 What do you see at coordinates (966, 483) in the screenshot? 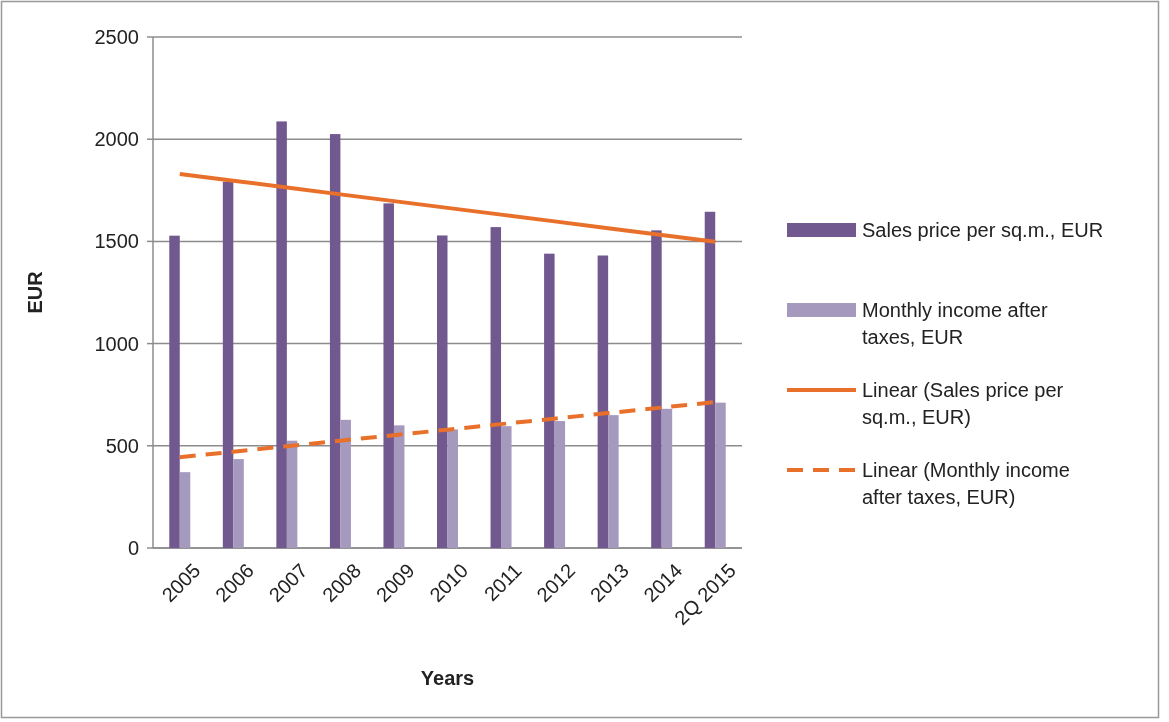
I see `legend-label: Linear (Monthly income after taxes, EUR)` at bounding box center [966, 483].